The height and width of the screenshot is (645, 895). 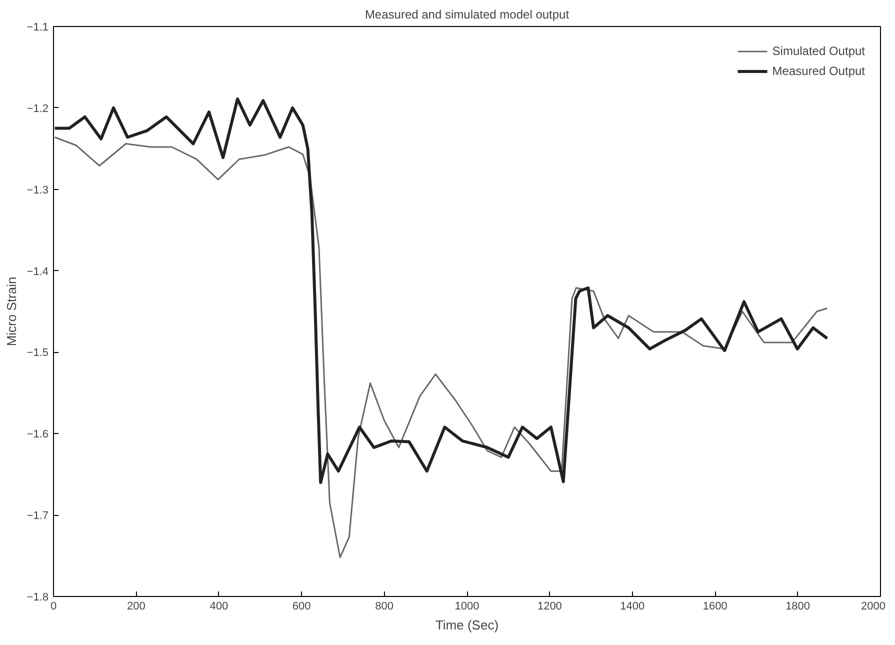 What do you see at coordinates (37, 516) in the screenshot?
I see `y-tick-label: −1.7` at bounding box center [37, 516].